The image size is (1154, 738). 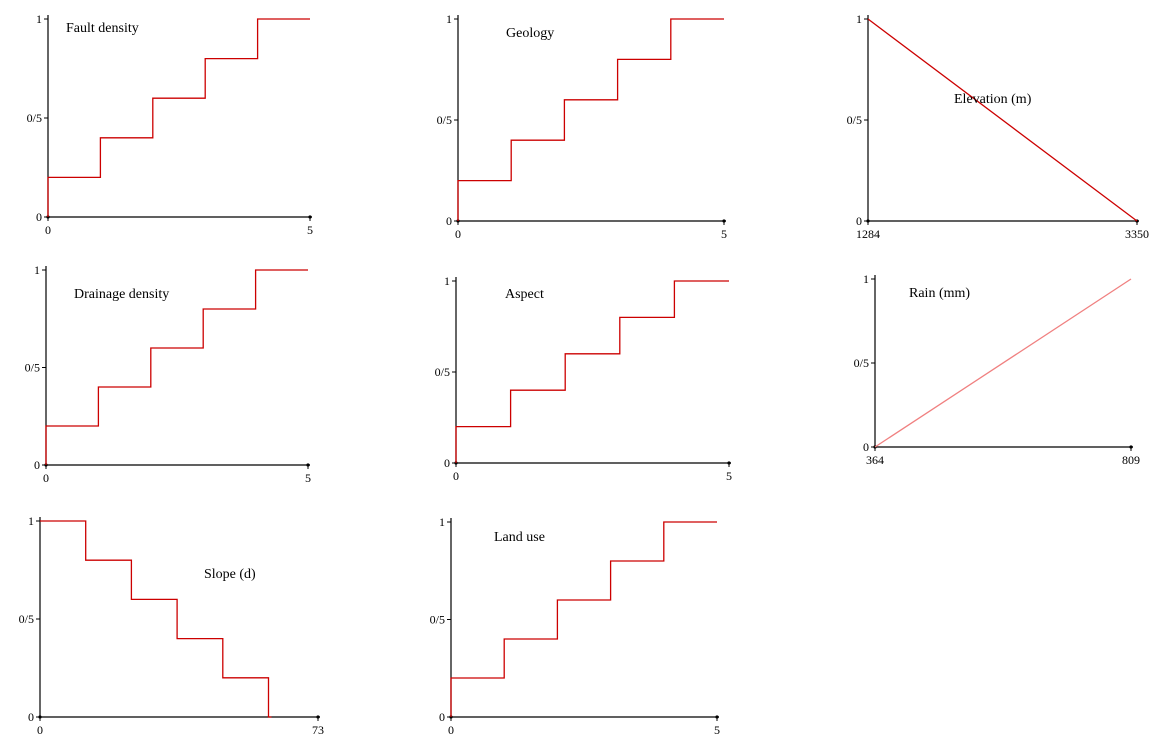 I want to click on panel-aspect: 0 0/5 1 0 5 Aspect, so click(x=583, y=378).